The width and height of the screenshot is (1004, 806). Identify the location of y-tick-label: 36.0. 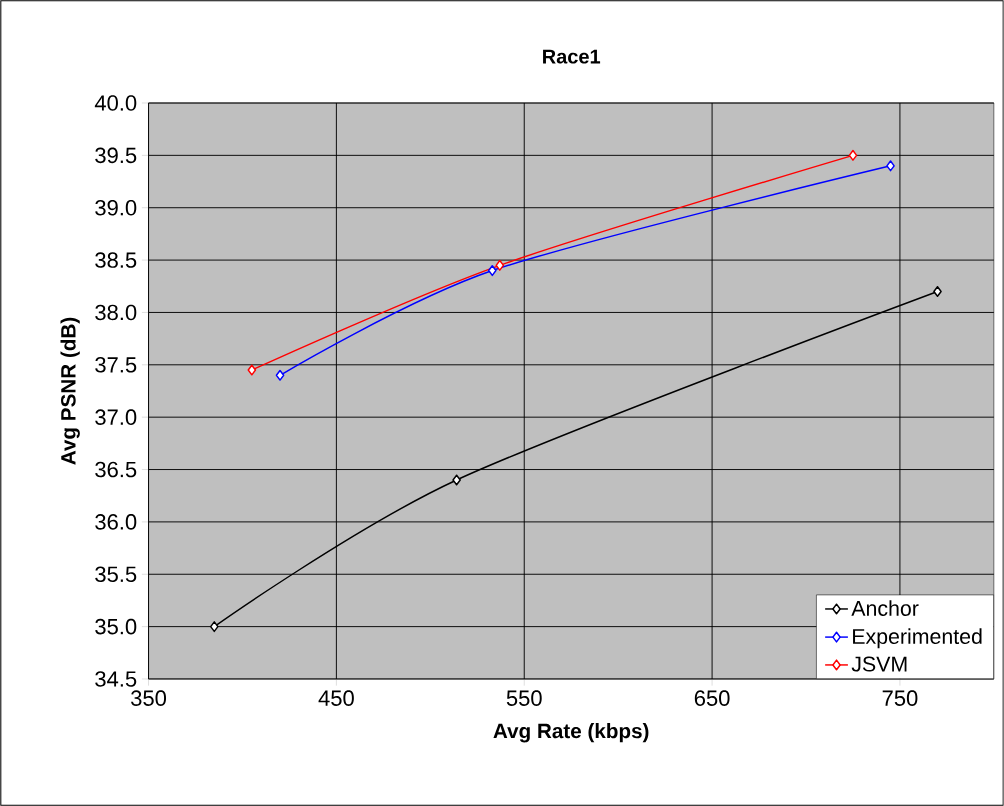
(116, 522).